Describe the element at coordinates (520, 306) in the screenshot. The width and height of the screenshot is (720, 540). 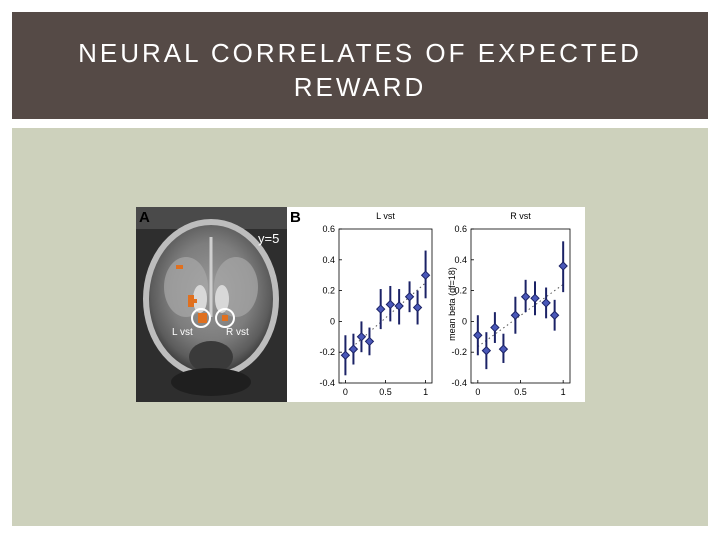
I see `plot-frame` at that location.